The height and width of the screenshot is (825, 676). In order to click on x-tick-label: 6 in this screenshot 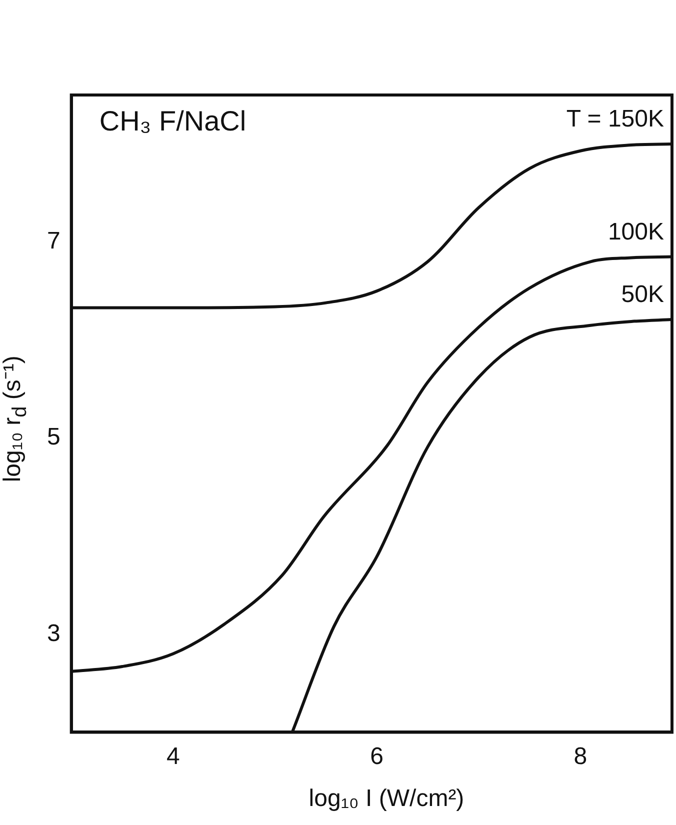, I will do `click(377, 756)`.